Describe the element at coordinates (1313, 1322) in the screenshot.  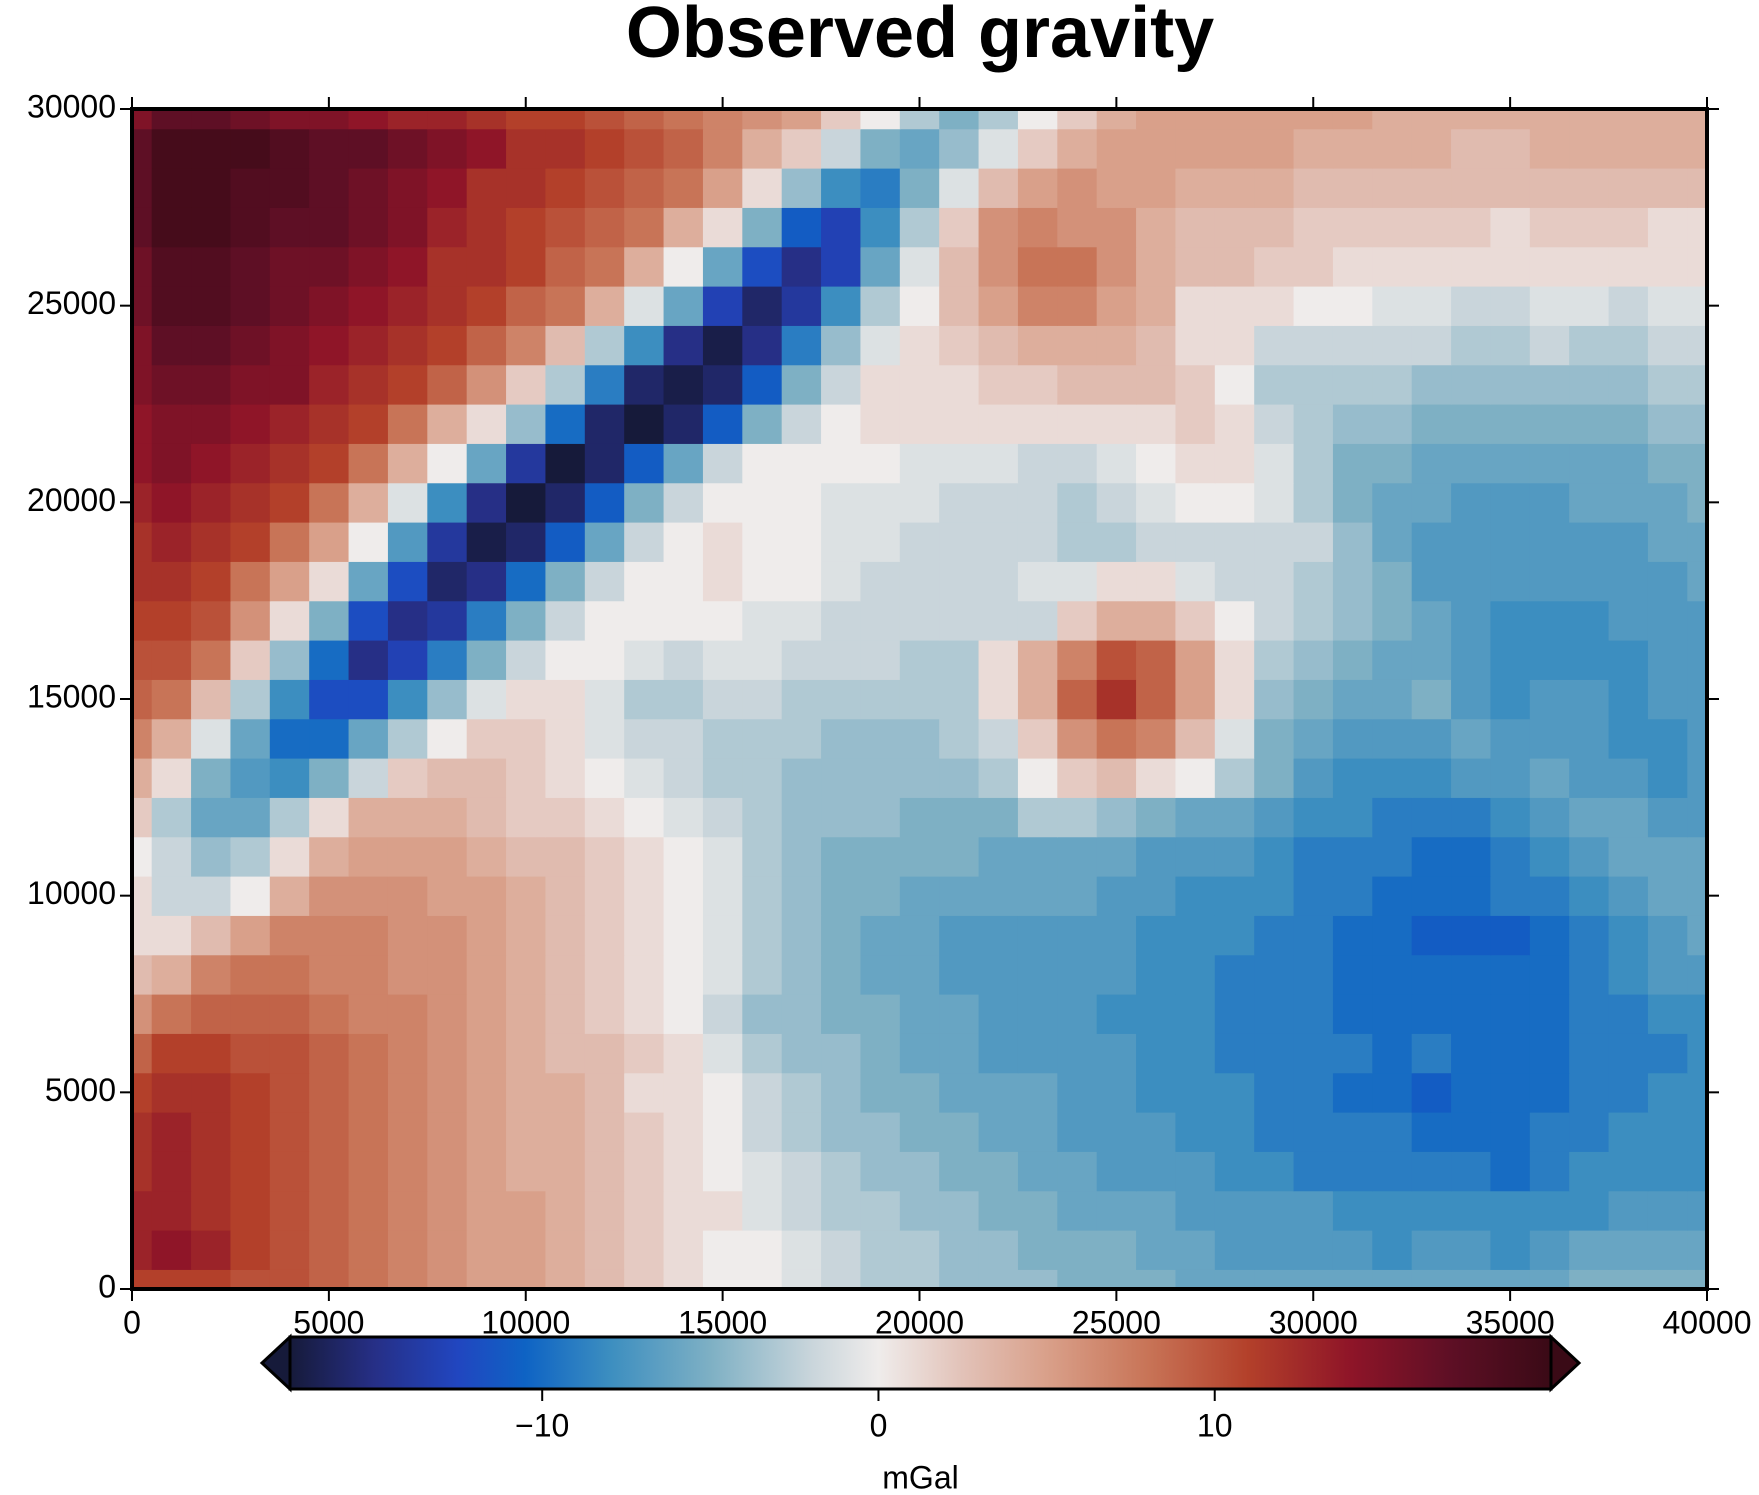
I see `x-tick-label: 30000` at that location.